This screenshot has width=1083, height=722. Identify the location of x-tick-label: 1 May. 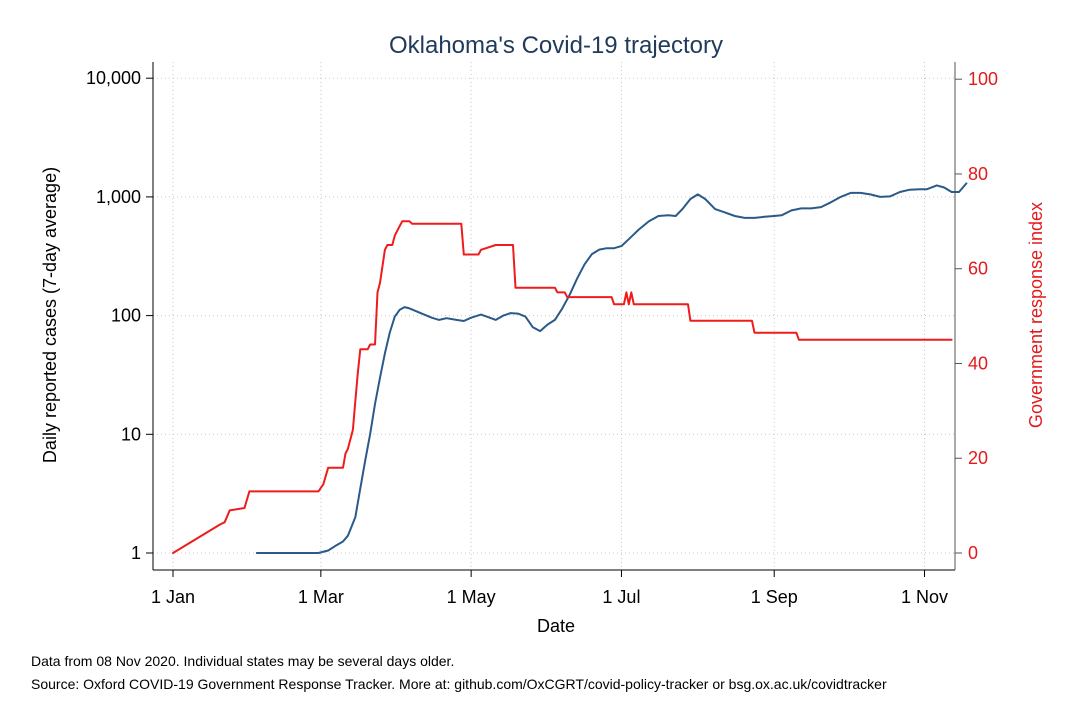
(471, 597).